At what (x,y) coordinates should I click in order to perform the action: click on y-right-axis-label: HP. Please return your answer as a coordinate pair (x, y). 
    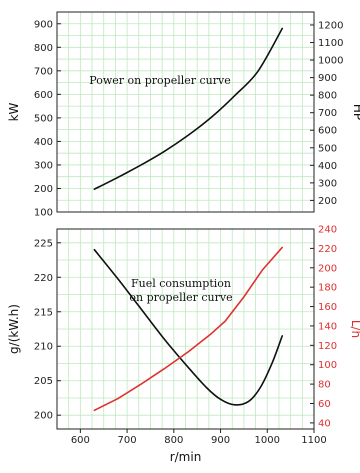
    Looking at the image, I should click on (355, 112).